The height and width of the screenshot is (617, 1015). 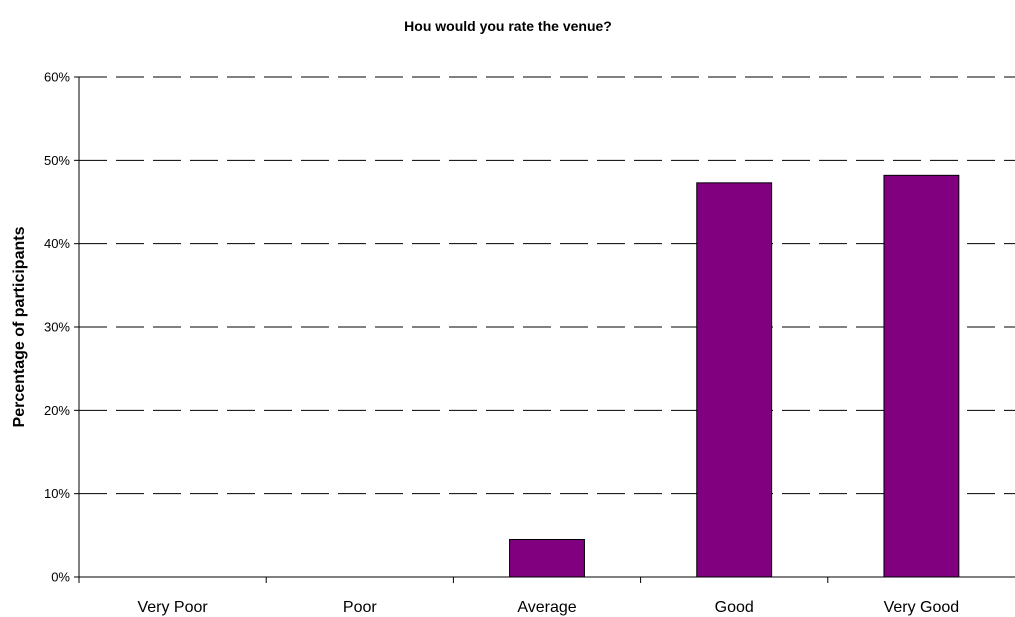 I want to click on y-axis-label: Percentage of participants, so click(x=19, y=326).